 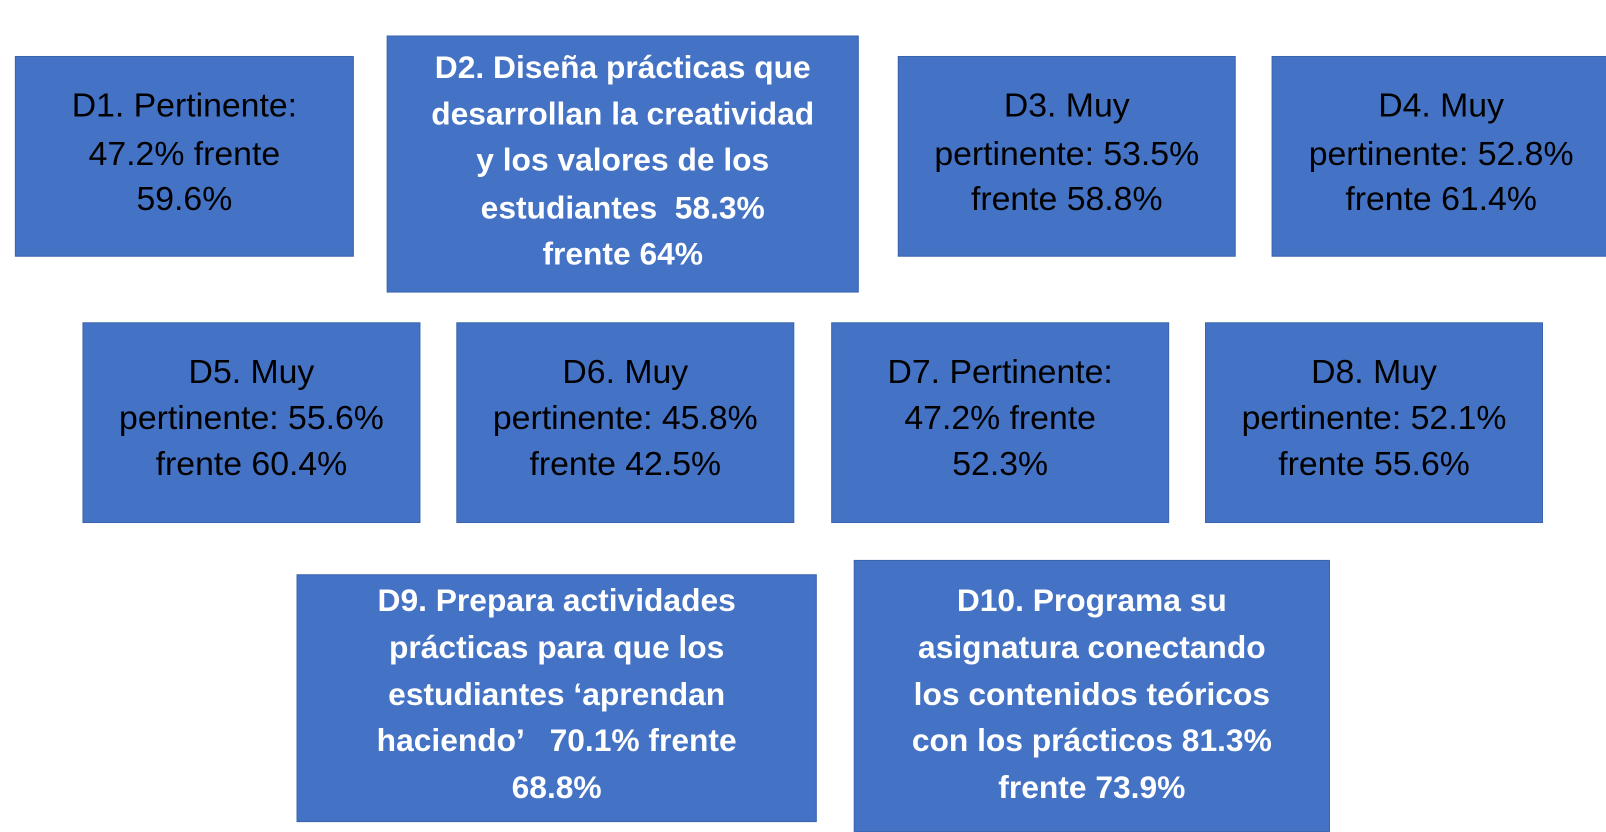 I want to click on box-text: D1. Pertinente:, so click(x=184, y=106).